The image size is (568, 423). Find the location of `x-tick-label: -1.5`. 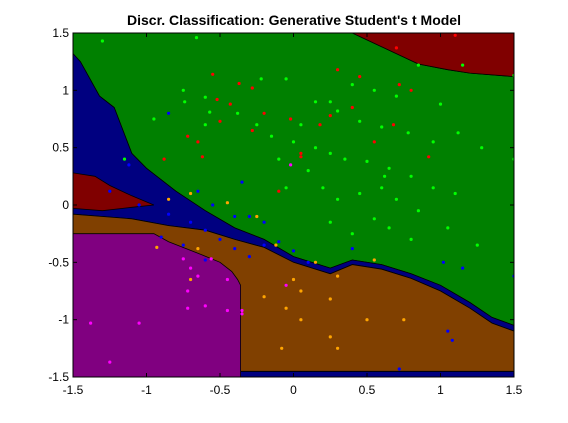

x-tick-label: -1.5 is located at coordinates (73, 390).